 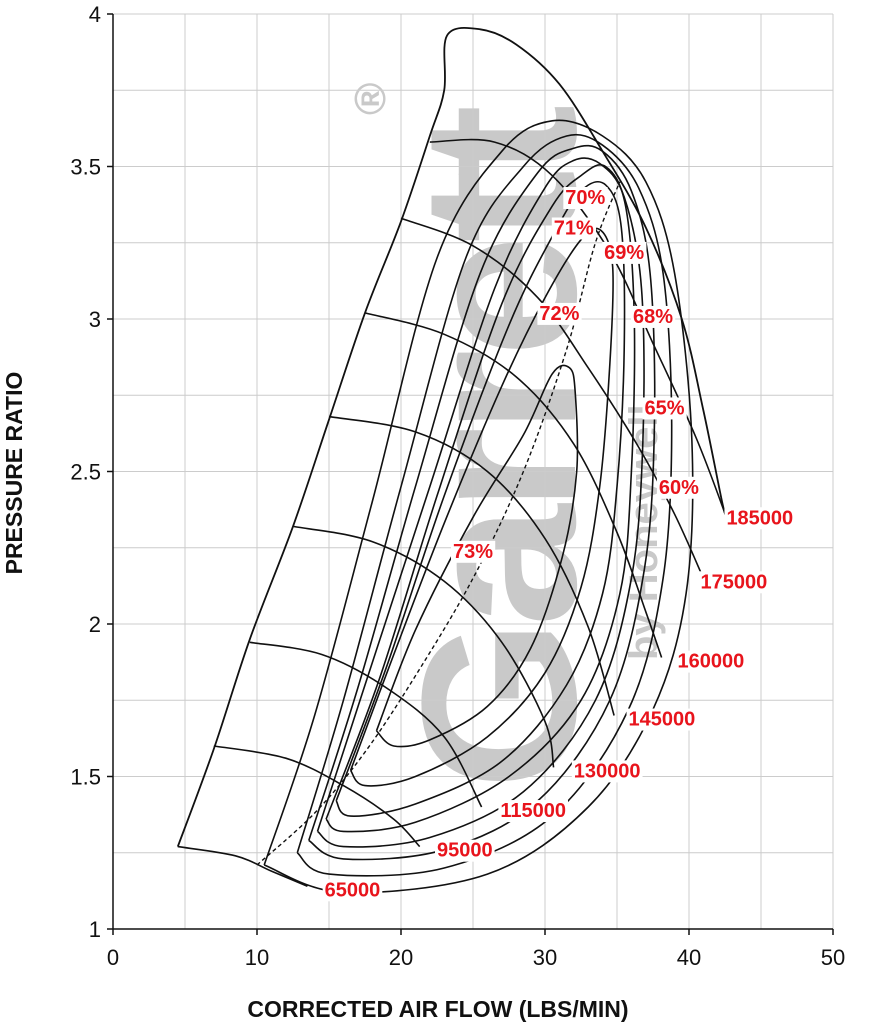 I want to click on efficiency-label: 60%, so click(x=679, y=488).